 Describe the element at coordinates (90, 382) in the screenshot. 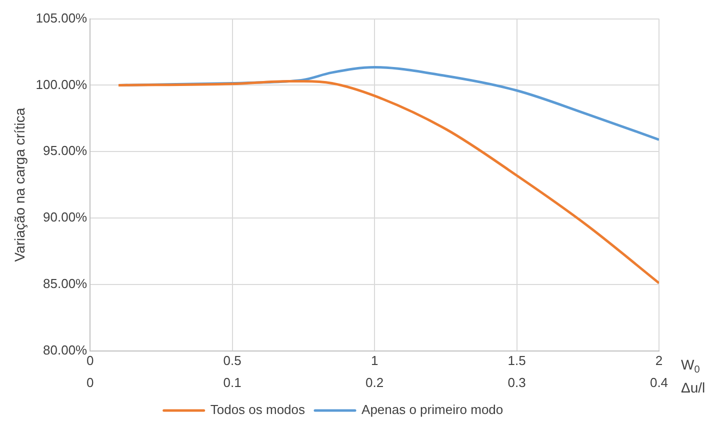

I see `x2-tick-label: 0` at that location.